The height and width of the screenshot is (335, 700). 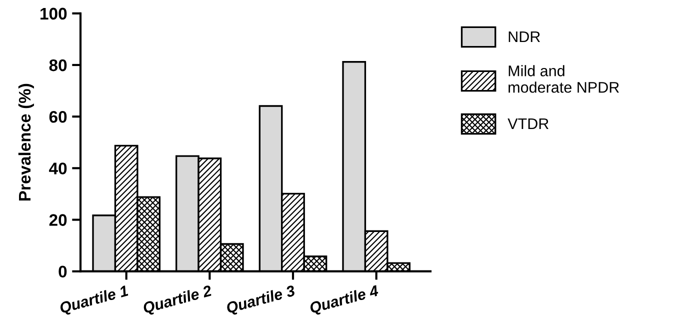 What do you see at coordinates (53, 14) in the screenshot?
I see `y-tick-label: 100` at bounding box center [53, 14].